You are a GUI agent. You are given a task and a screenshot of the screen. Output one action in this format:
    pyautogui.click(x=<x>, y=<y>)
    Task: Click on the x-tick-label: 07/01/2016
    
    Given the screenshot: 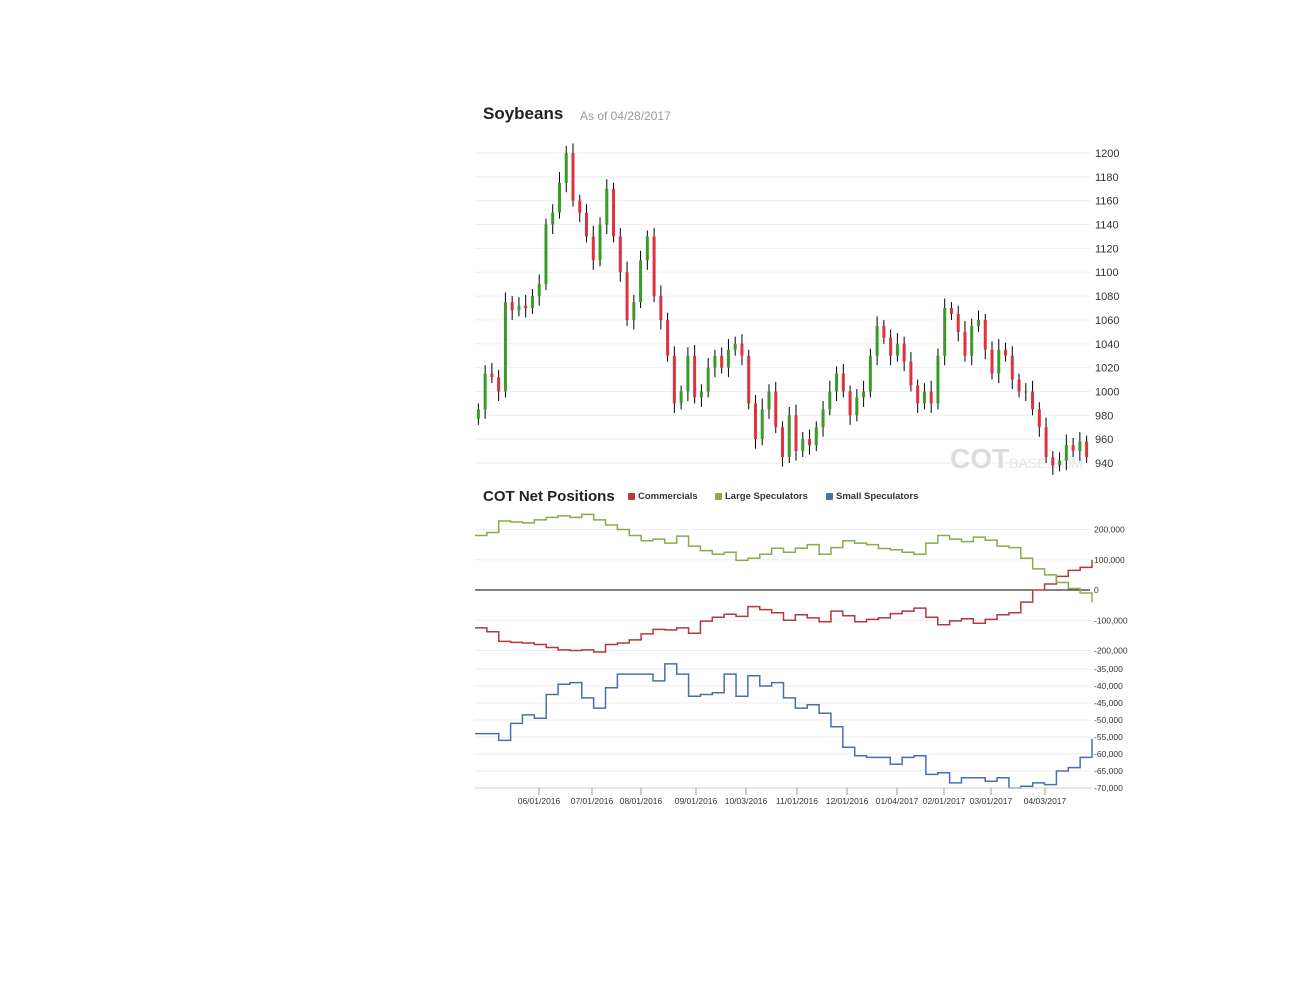 What is the action you would take?
    pyautogui.click(x=592, y=801)
    